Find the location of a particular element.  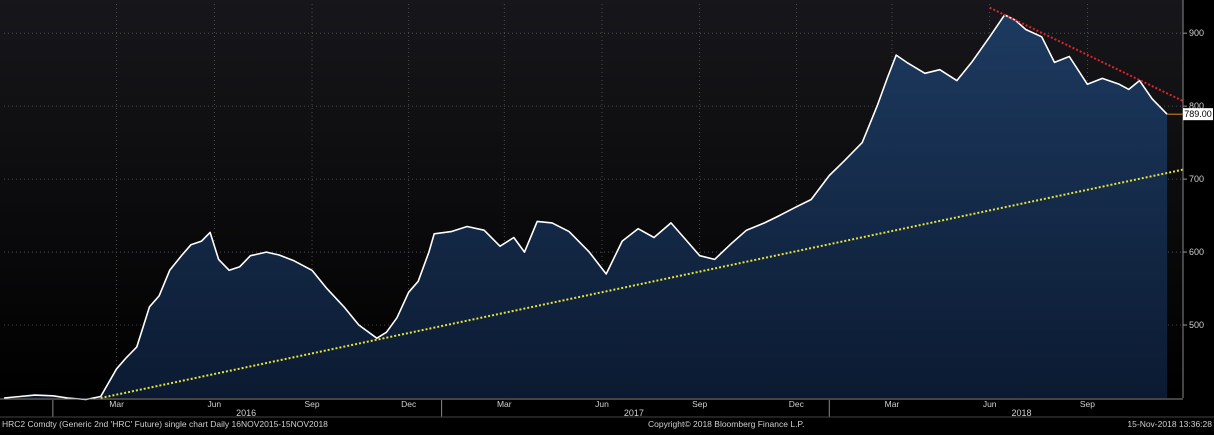

y-tick-label: 900 is located at coordinates (1196, 33).